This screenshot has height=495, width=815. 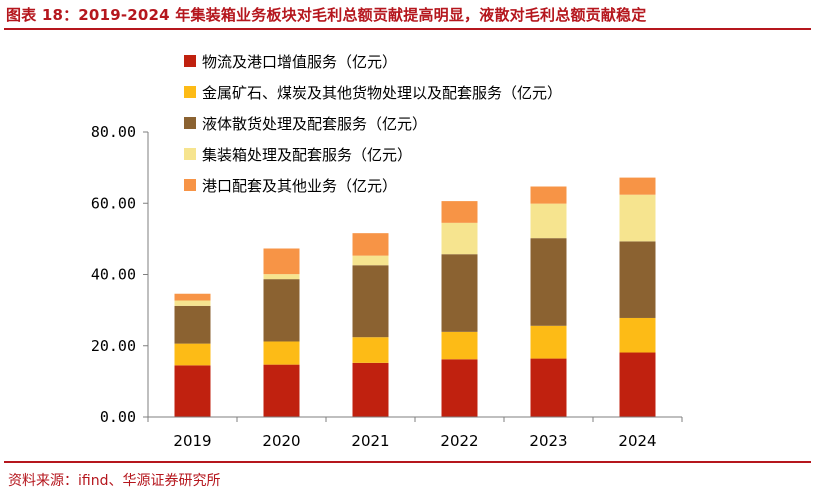 I want to click on legend-label: 液体散货处理及配套服务（亿元）, so click(x=314, y=124).